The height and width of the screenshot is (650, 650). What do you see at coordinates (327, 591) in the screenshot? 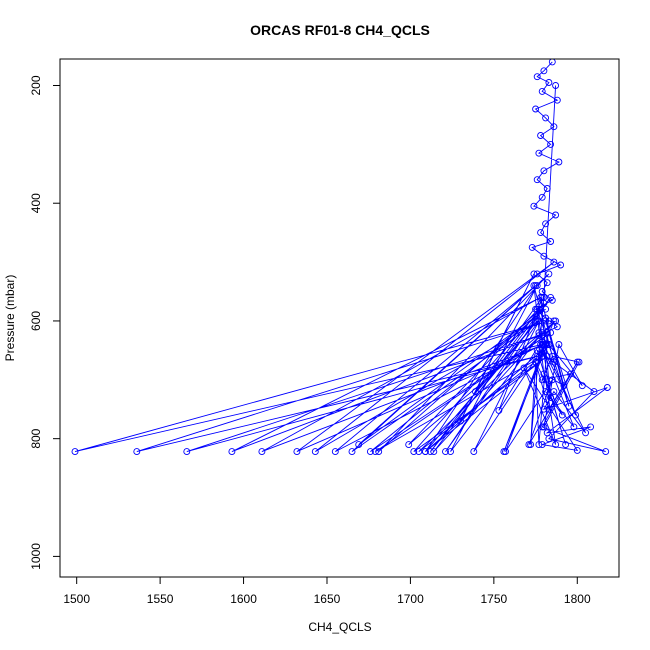
I see `x-axis: 1500 1550 1600 1650 1700 1750 1800` at bounding box center [327, 591].